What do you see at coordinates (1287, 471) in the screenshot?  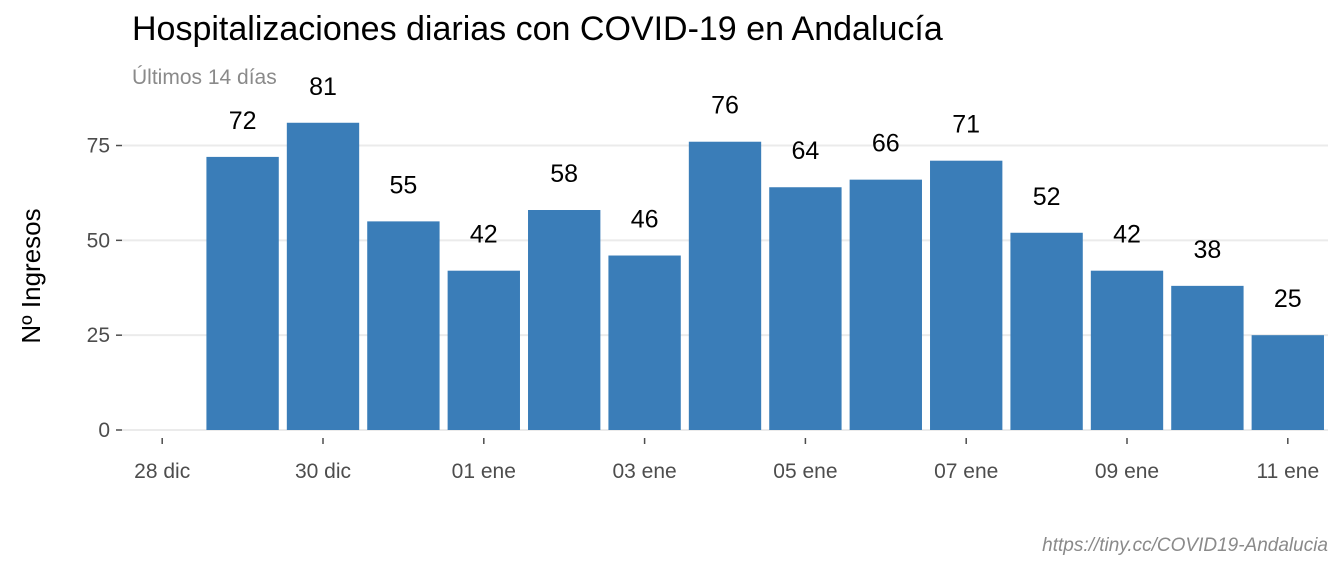 I see `x-tick-label: 11 ene` at bounding box center [1287, 471].